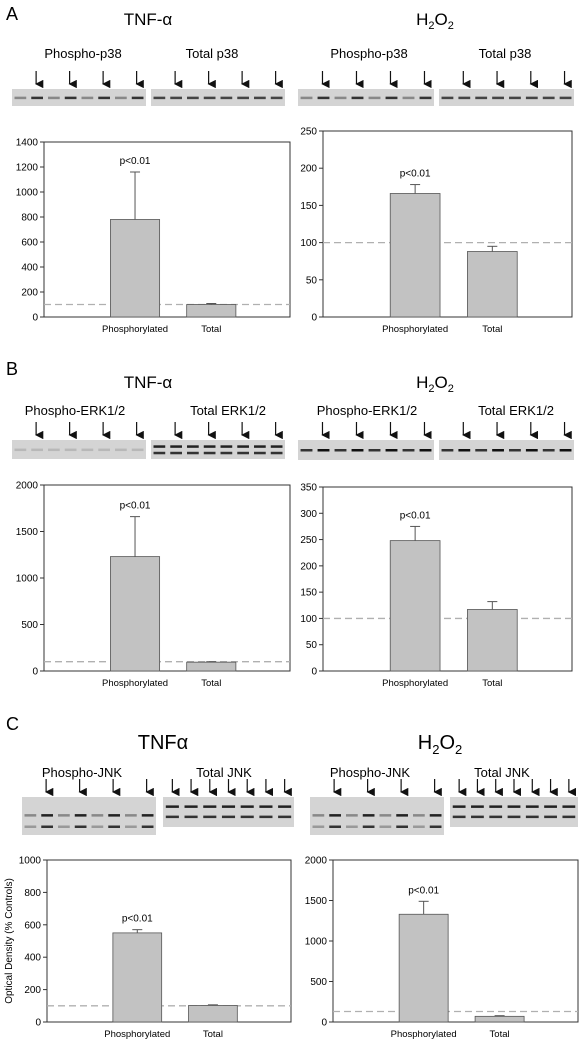  I want to click on y-tick-label: 500, so click(318, 982).